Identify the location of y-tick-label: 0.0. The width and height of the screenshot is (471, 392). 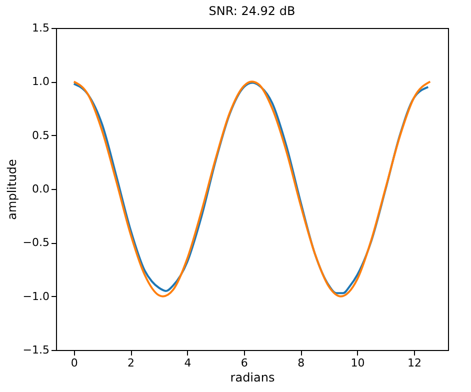
(41, 189).